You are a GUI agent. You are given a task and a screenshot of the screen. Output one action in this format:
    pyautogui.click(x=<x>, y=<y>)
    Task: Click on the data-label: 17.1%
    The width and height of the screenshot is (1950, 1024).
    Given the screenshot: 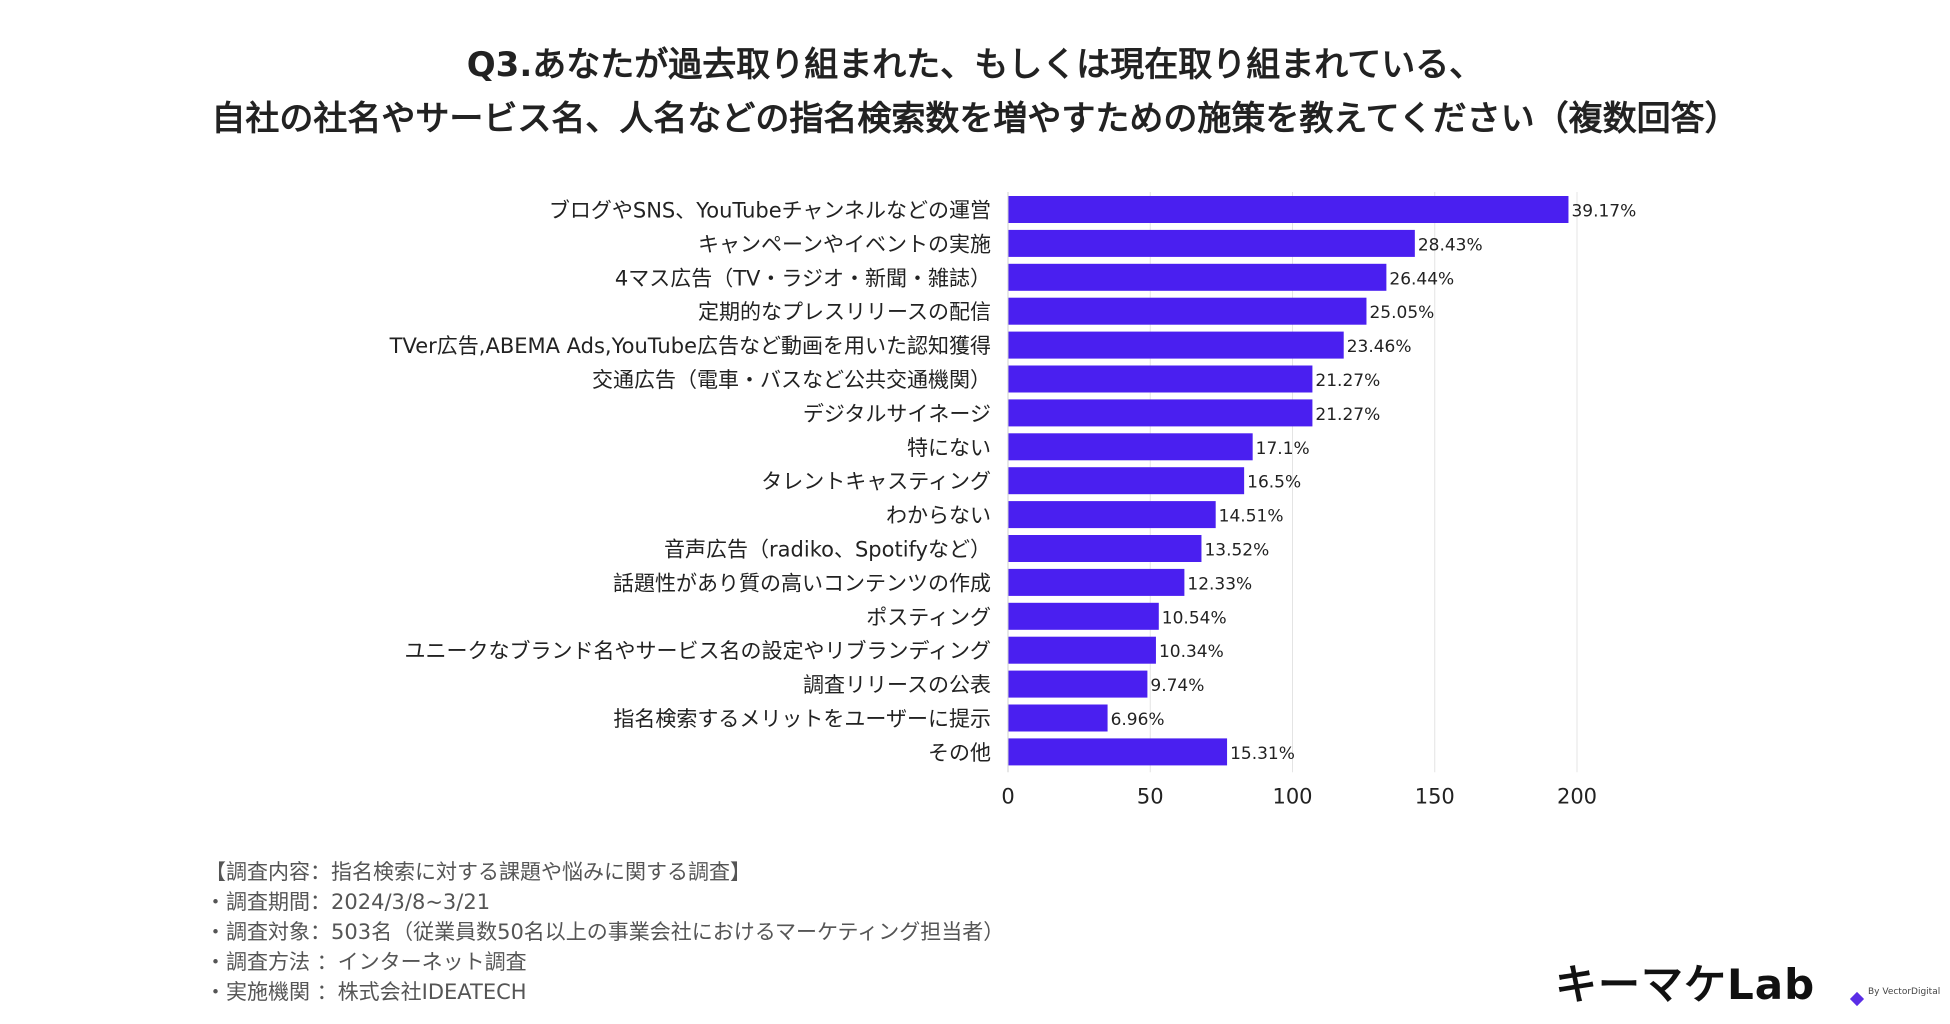 What is the action you would take?
    pyautogui.click(x=1283, y=449)
    